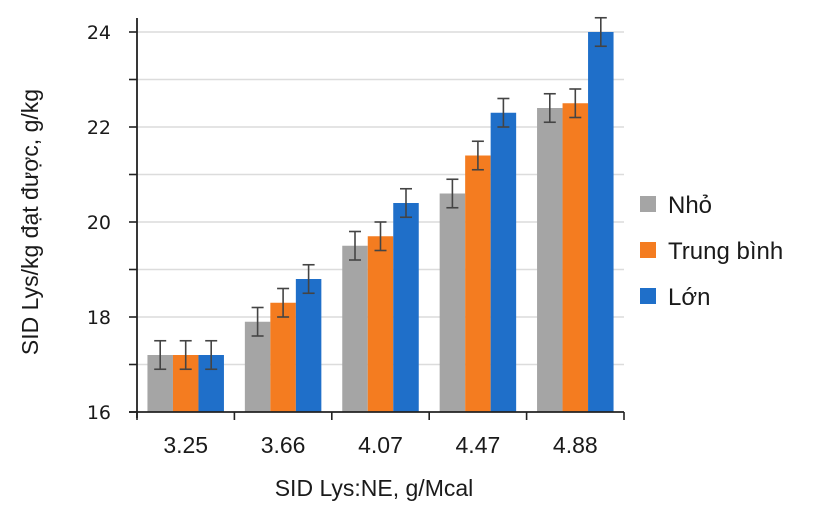 The width and height of the screenshot is (820, 513). Describe the element at coordinates (690, 205) in the screenshot. I see `legend-label: Nhỏ` at that location.